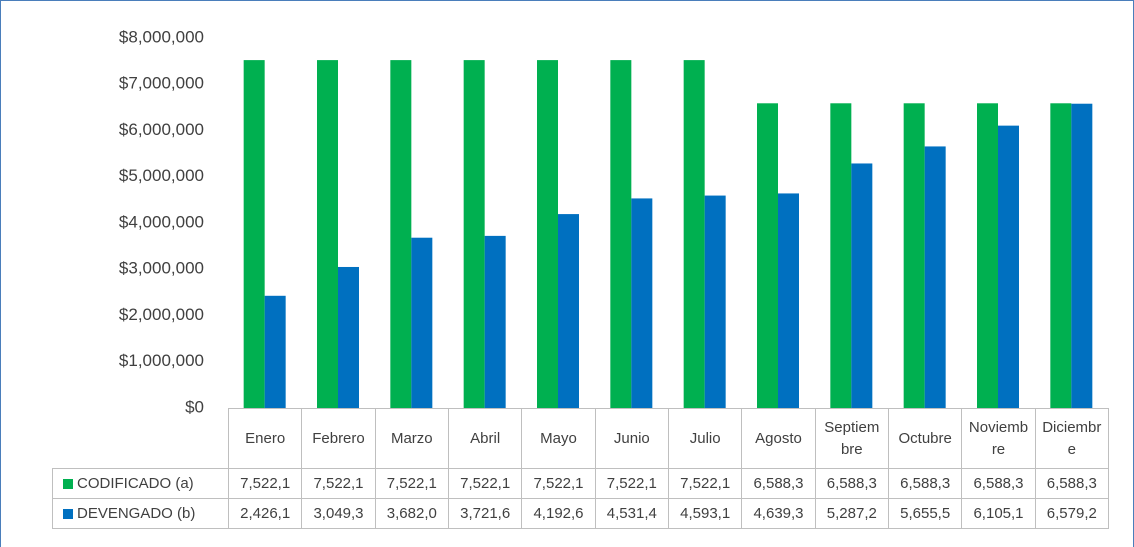 The image size is (1134, 547). I want to click on category-cell: Septiembre, so click(851, 438).